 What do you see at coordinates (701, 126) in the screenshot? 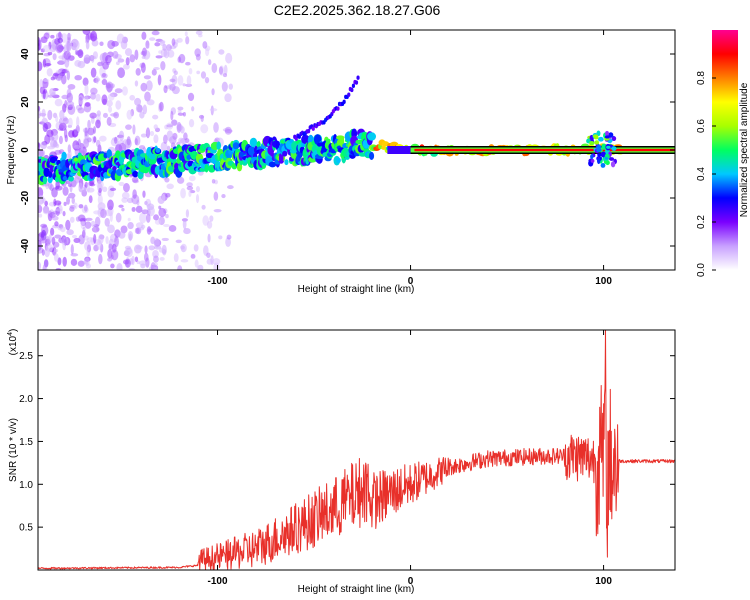
I see `colorbar-tick-label: 0.6` at bounding box center [701, 126].